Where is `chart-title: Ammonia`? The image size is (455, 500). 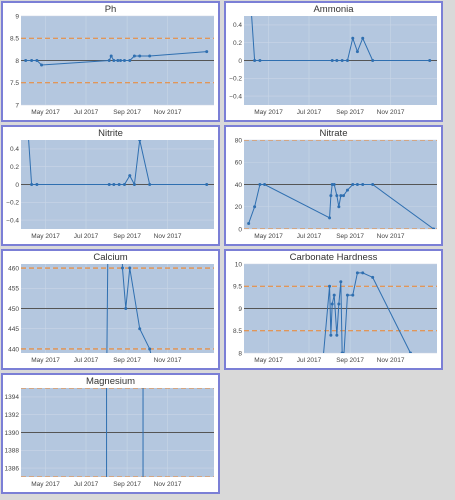
chart-title: Ammonia is located at coordinates (333, 9).